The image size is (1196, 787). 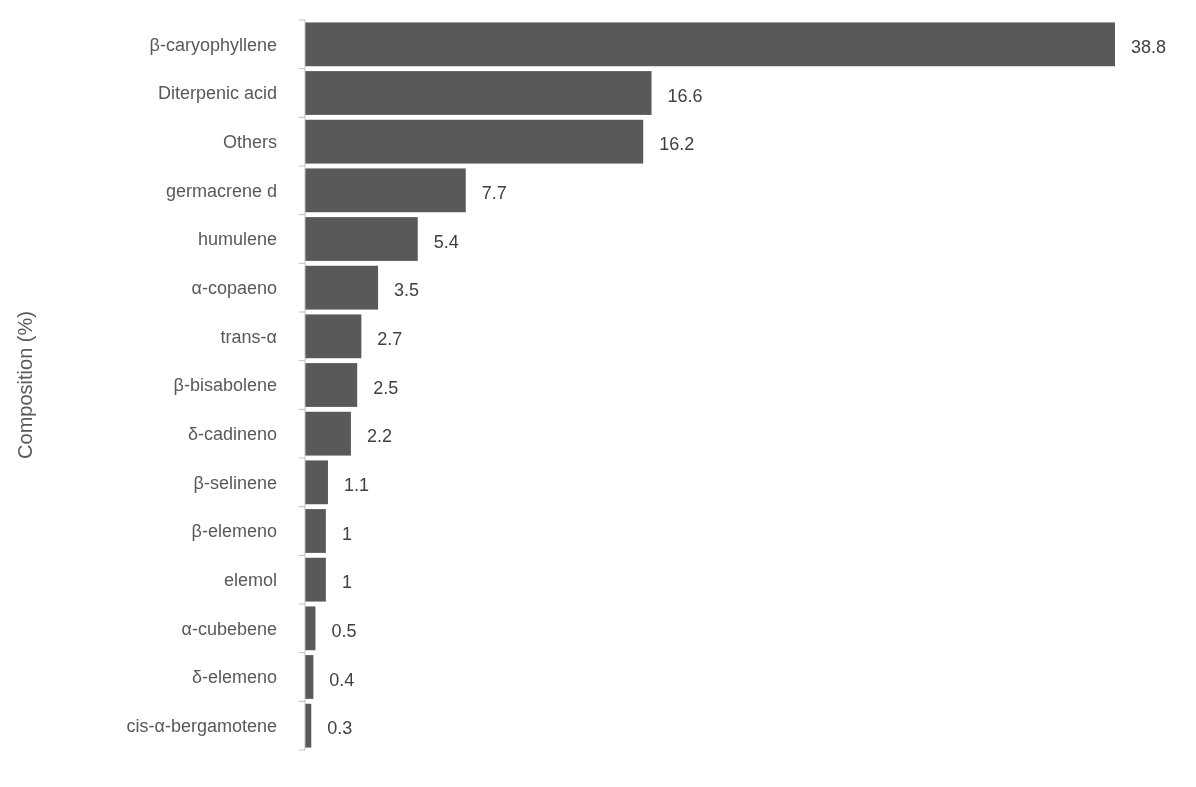 I want to click on y-tick-label: β-selinene, so click(x=235, y=482).